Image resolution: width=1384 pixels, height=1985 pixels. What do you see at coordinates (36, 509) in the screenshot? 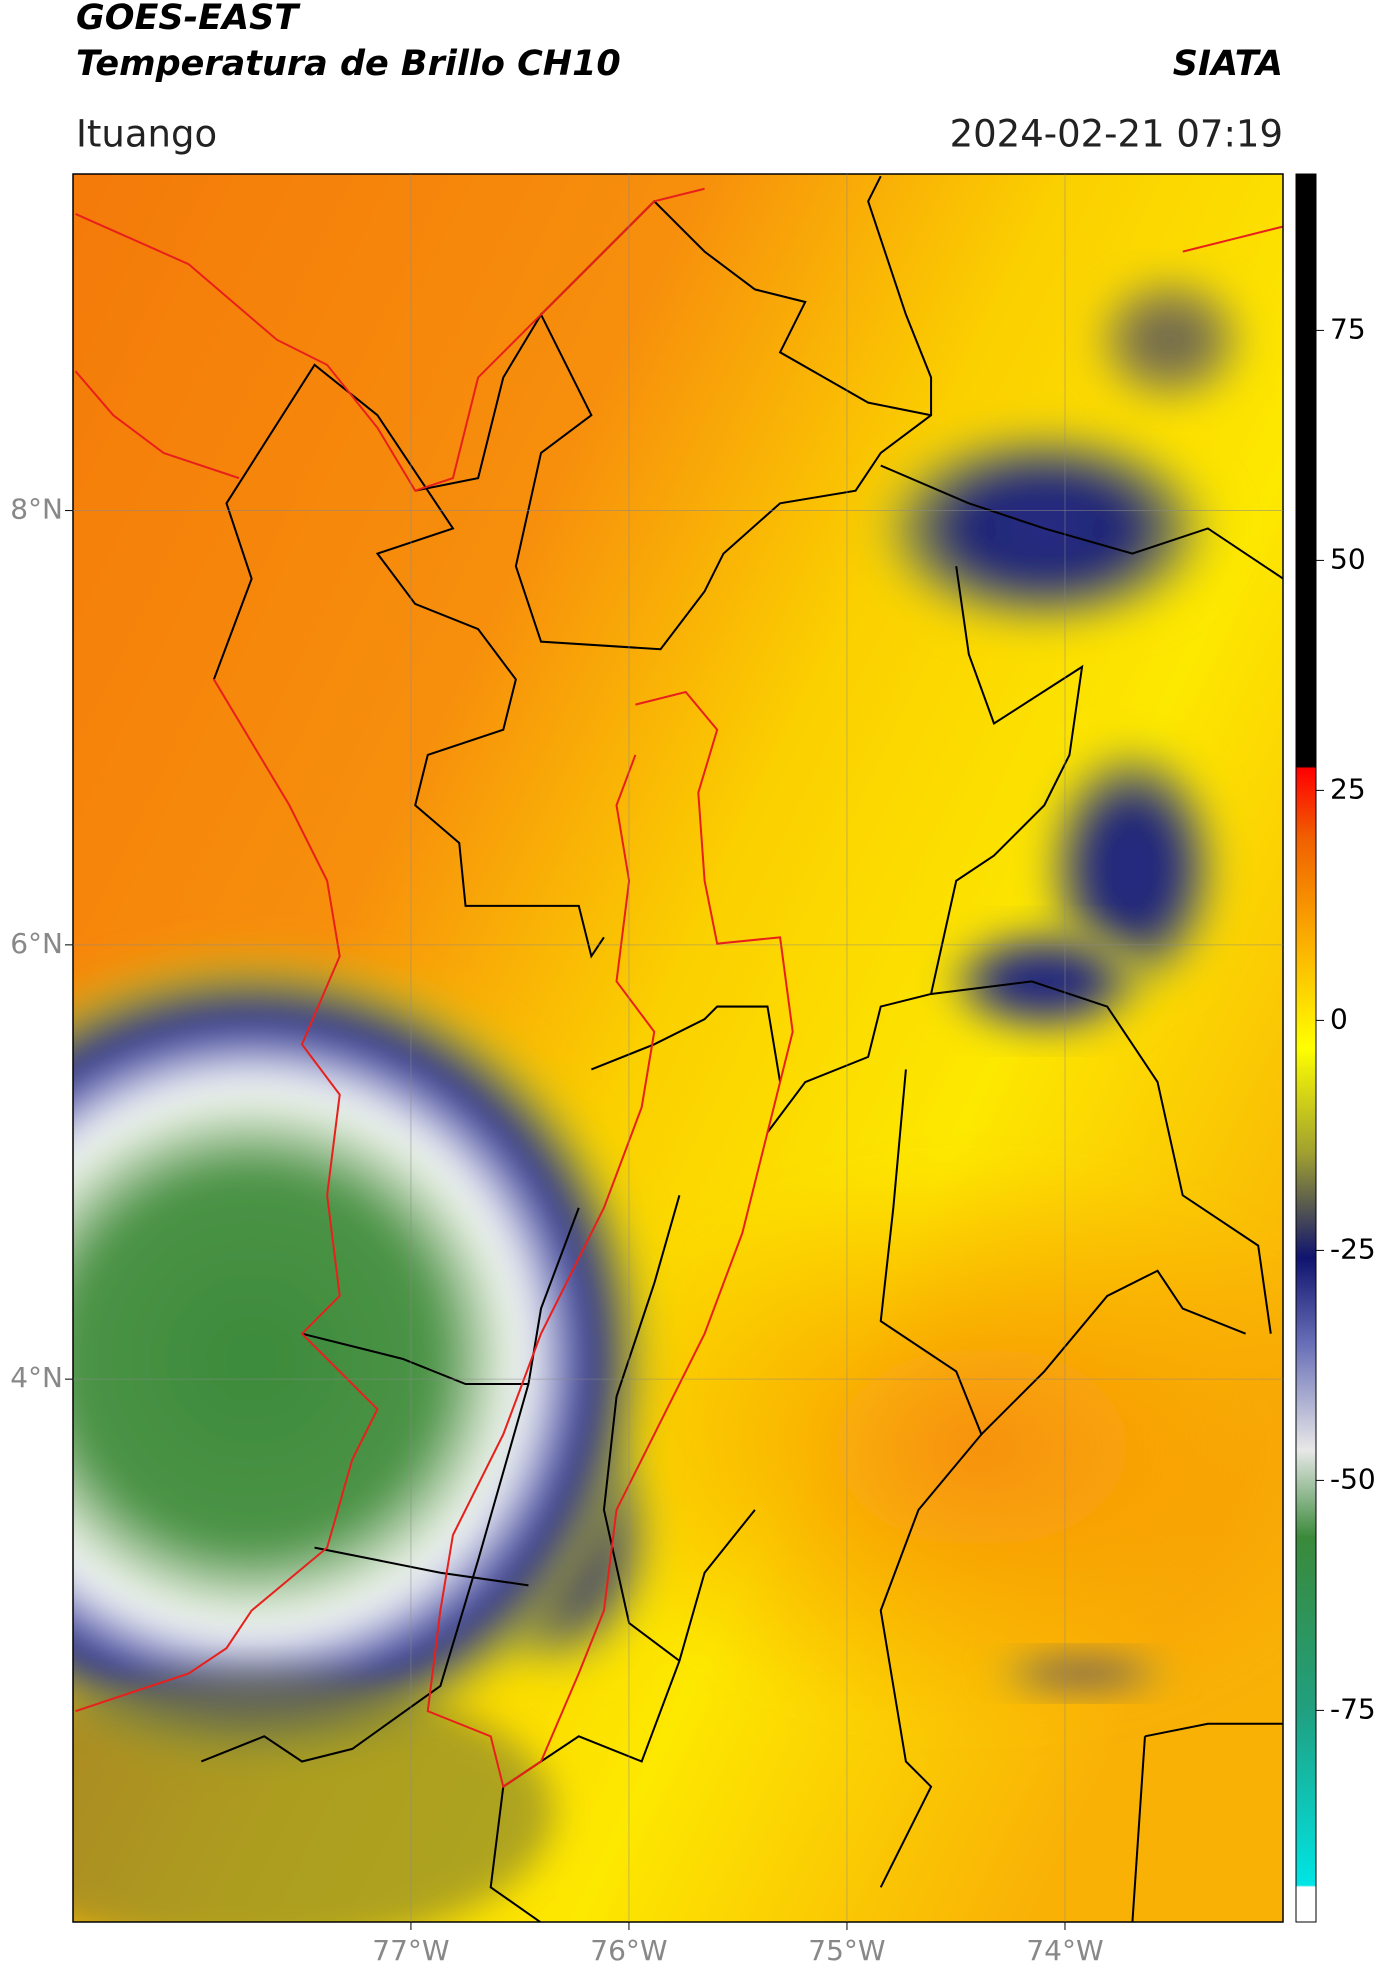
I see `y-tick-label: 8°N` at bounding box center [36, 509].